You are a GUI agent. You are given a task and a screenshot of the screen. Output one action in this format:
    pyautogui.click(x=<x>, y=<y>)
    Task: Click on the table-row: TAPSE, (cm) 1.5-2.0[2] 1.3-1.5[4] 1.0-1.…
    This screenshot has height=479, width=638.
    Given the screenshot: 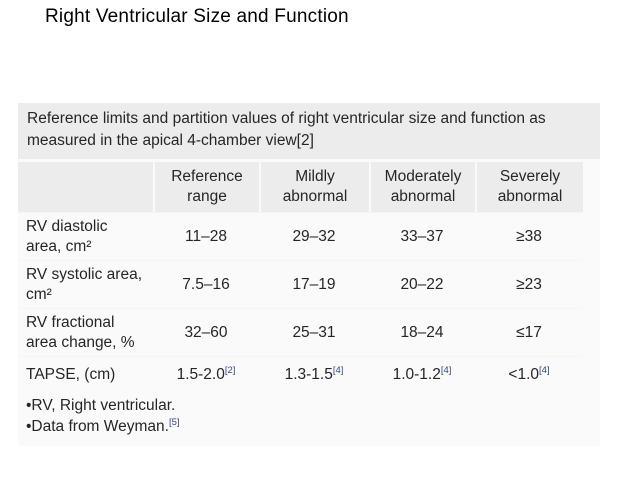 What is the action you would take?
    pyautogui.click(x=300, y=374)
    